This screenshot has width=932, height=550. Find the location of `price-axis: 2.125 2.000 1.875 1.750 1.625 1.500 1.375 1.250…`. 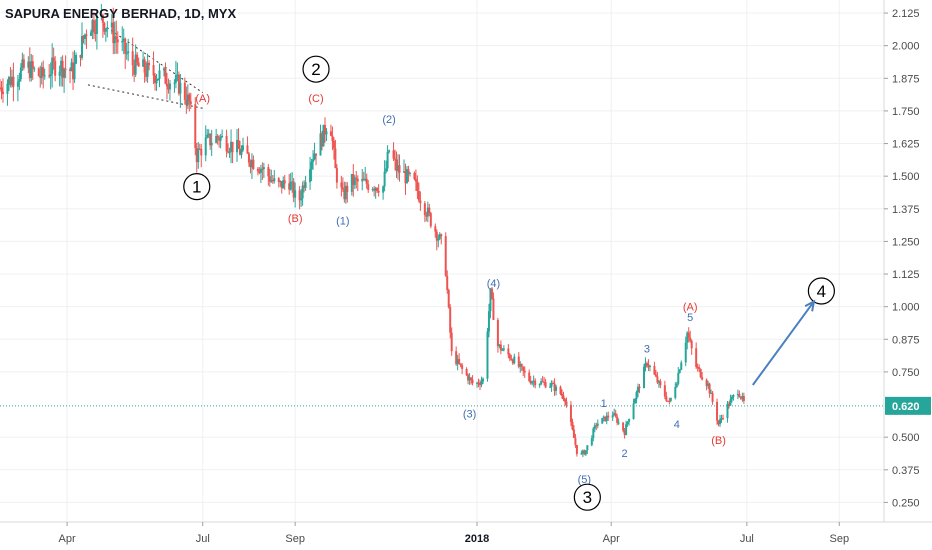

price-axis: 2.125 2.000 1.875 1.750 1.625 1.500 1.375 1.250… is located at coordinates (907, 275).